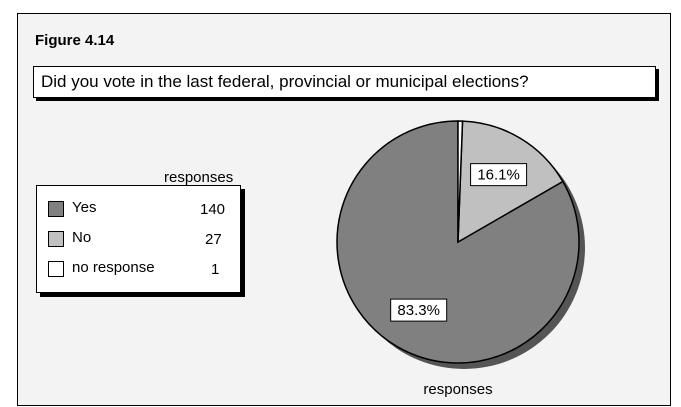 This screenshot has width=681, height=407. Describe the element at coordinates (56, 239) in the screenshot. I see `legend-swatch-no` at that location.